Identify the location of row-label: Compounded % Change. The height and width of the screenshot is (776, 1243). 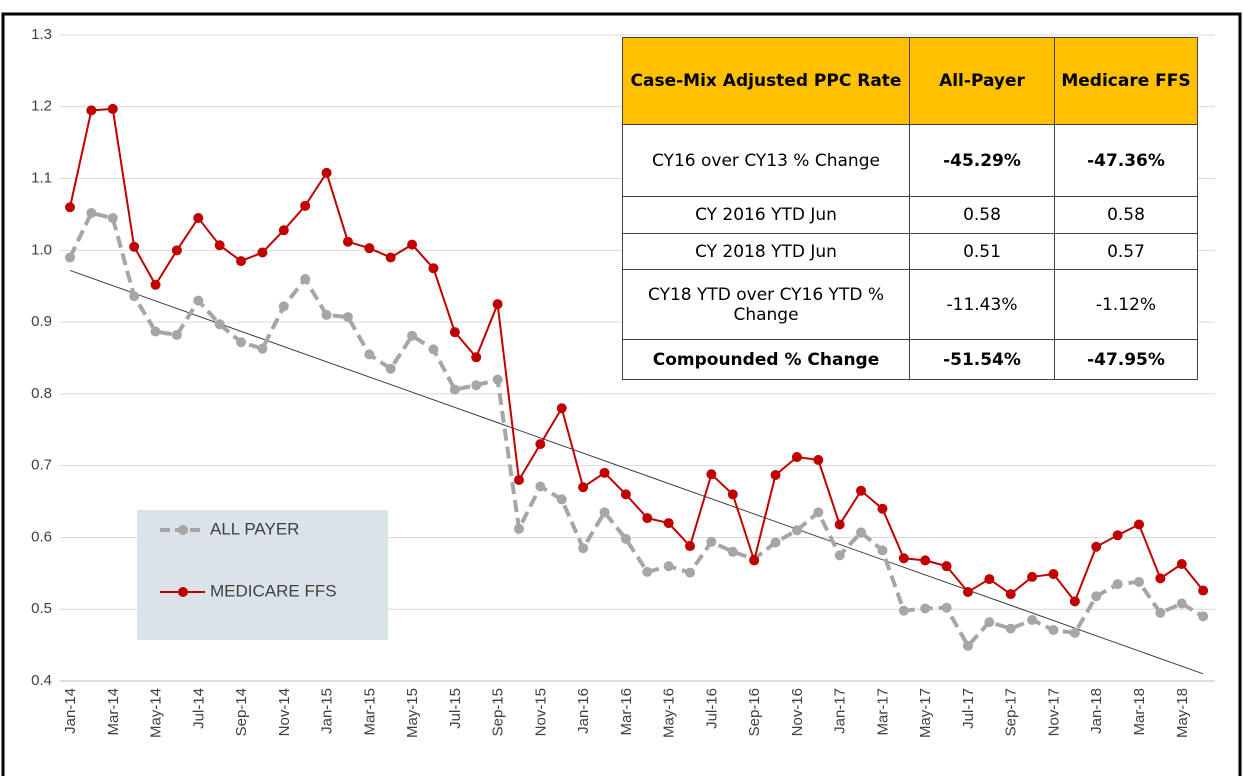
(766, 359).